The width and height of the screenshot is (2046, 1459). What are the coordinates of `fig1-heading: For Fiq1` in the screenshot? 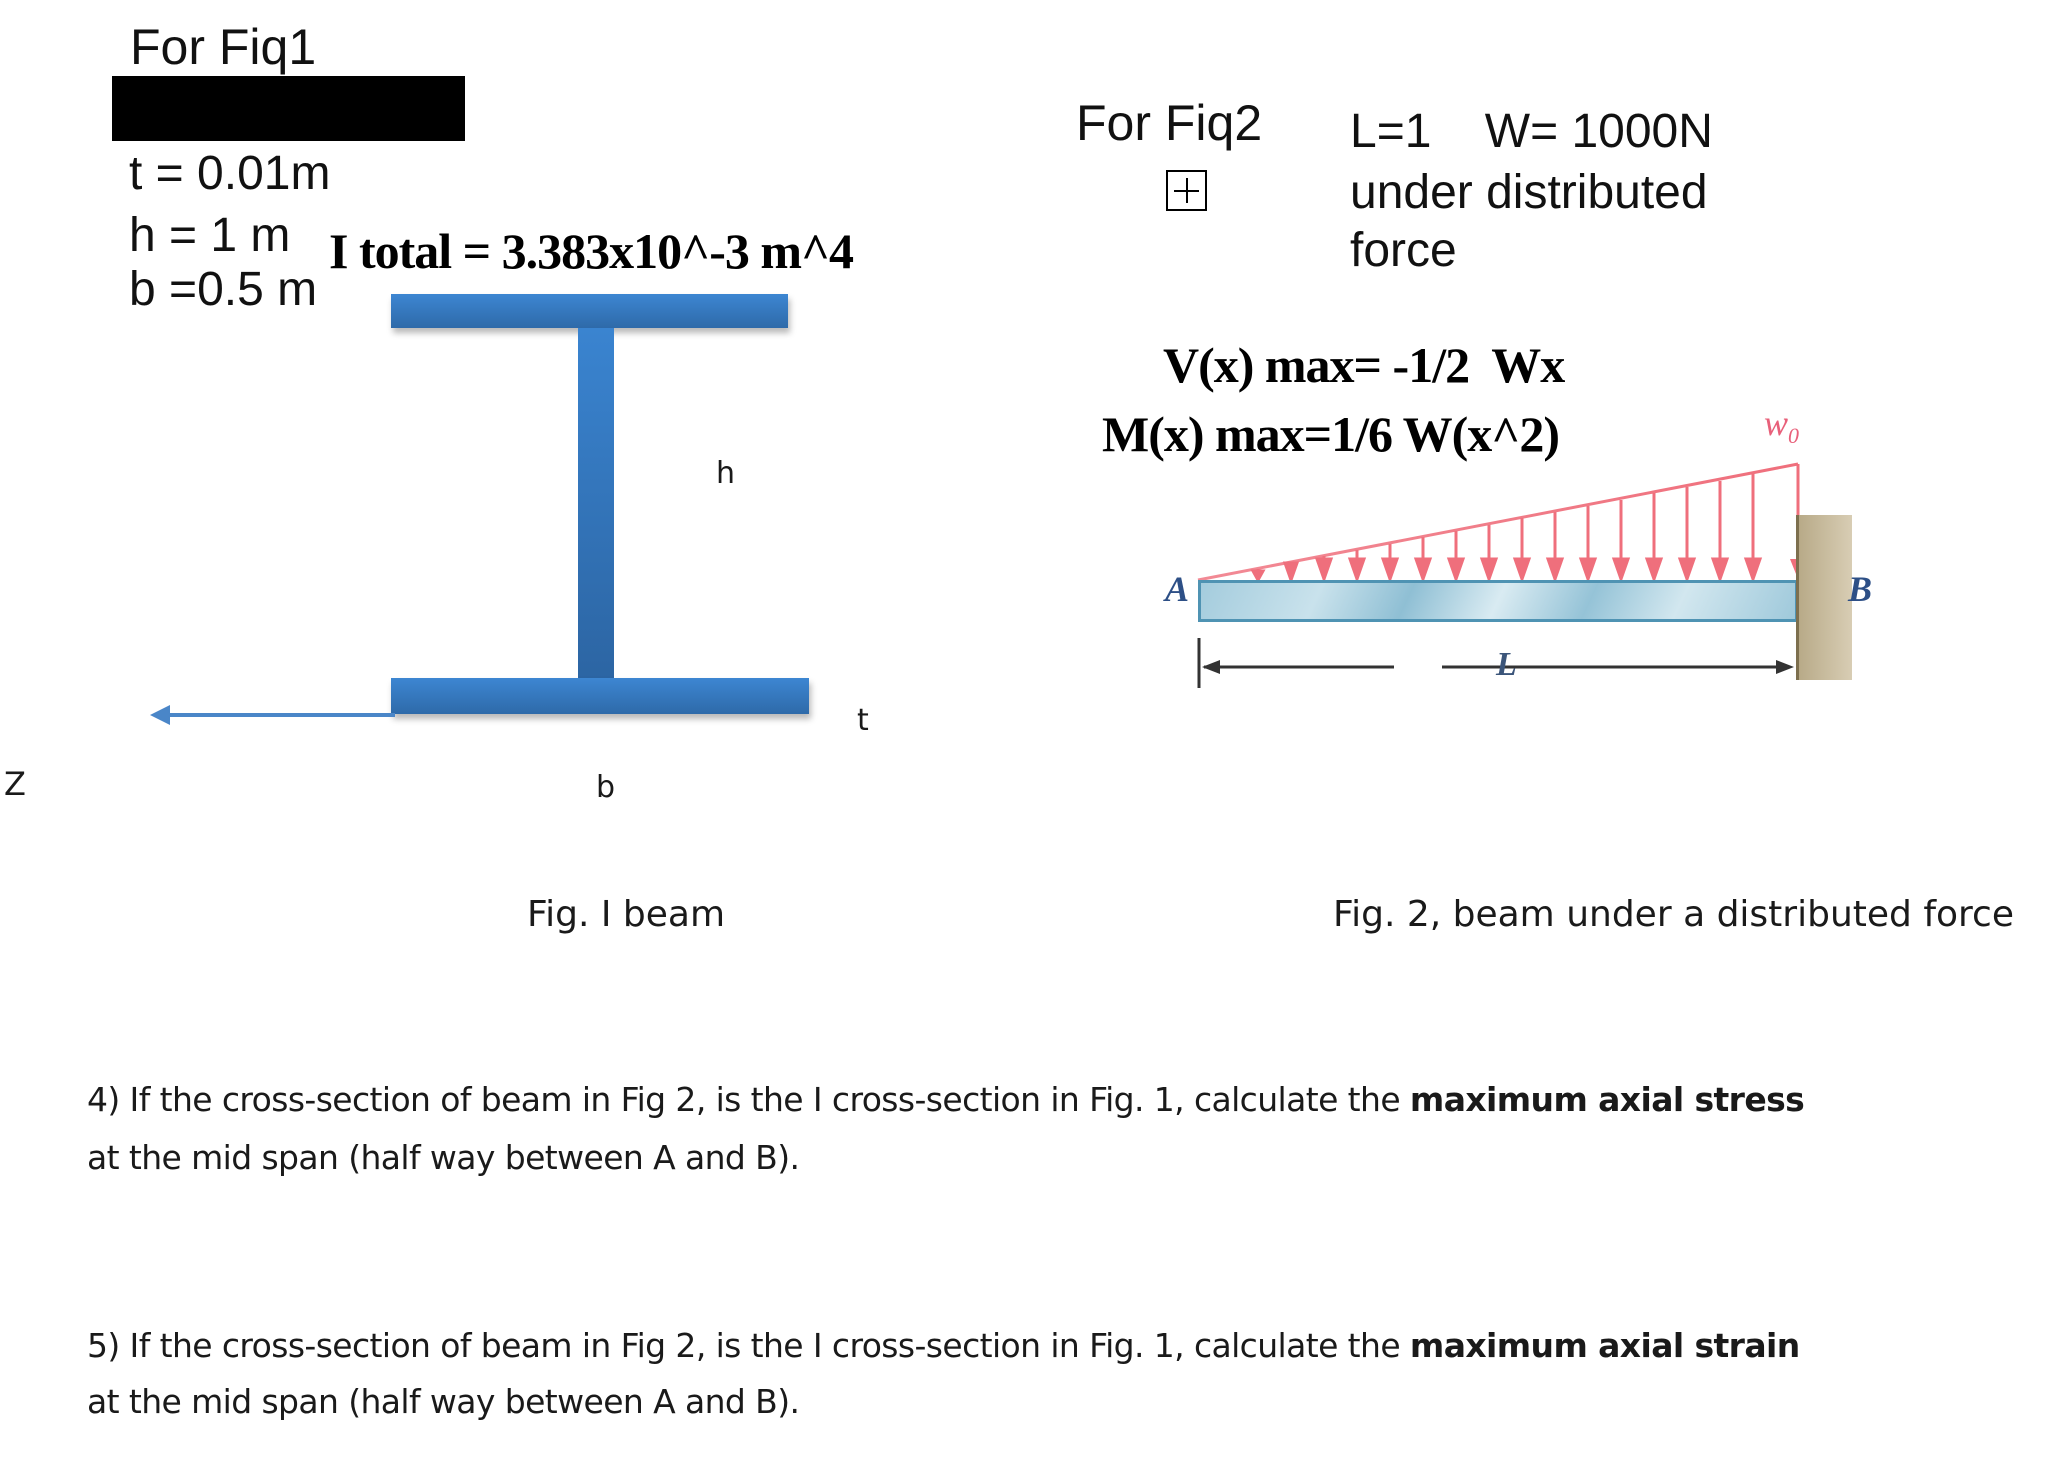 It's located at (223, 47).